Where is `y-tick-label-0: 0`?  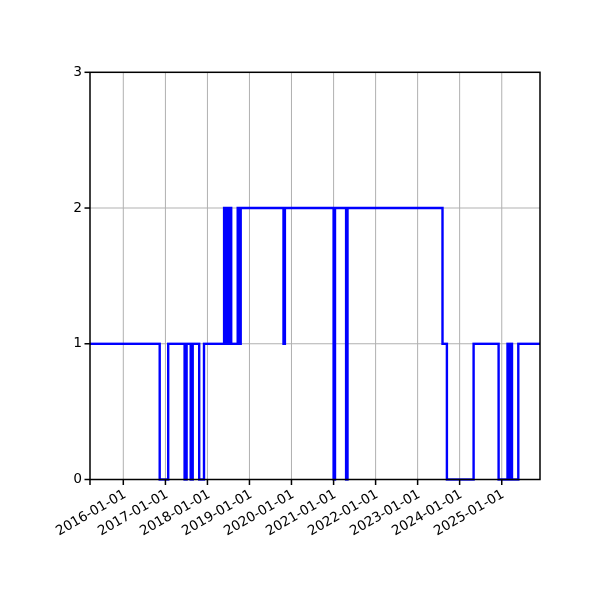
y-tick-label-0: 0 is located at coordinates (77, 479).